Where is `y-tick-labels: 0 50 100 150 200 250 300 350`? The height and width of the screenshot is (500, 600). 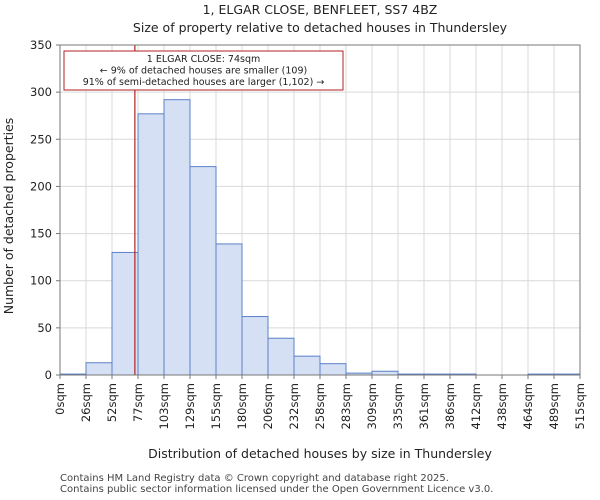 y-tick-labels: 0 50 100 150 200 250 300 350 is located at coordinates (45, 210).